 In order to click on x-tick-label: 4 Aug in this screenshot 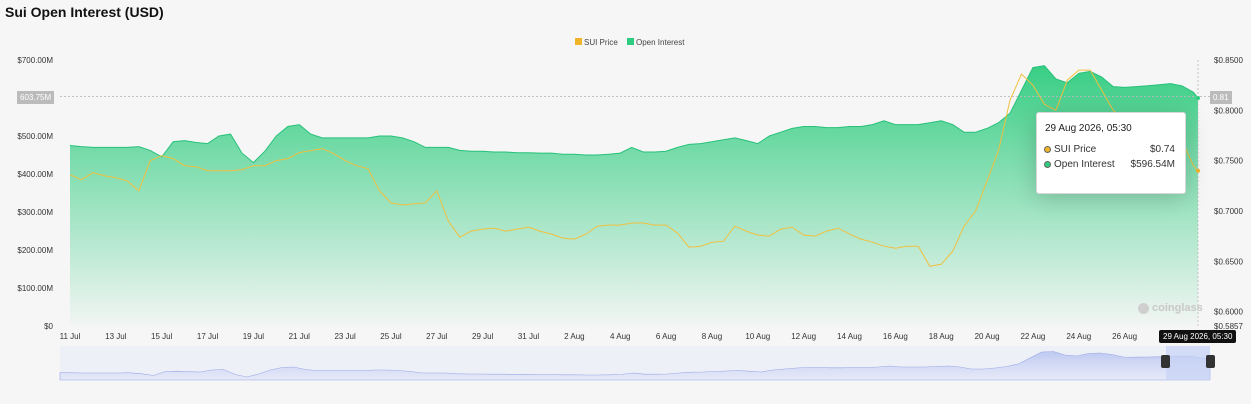, I will do `click(620, 336)`.